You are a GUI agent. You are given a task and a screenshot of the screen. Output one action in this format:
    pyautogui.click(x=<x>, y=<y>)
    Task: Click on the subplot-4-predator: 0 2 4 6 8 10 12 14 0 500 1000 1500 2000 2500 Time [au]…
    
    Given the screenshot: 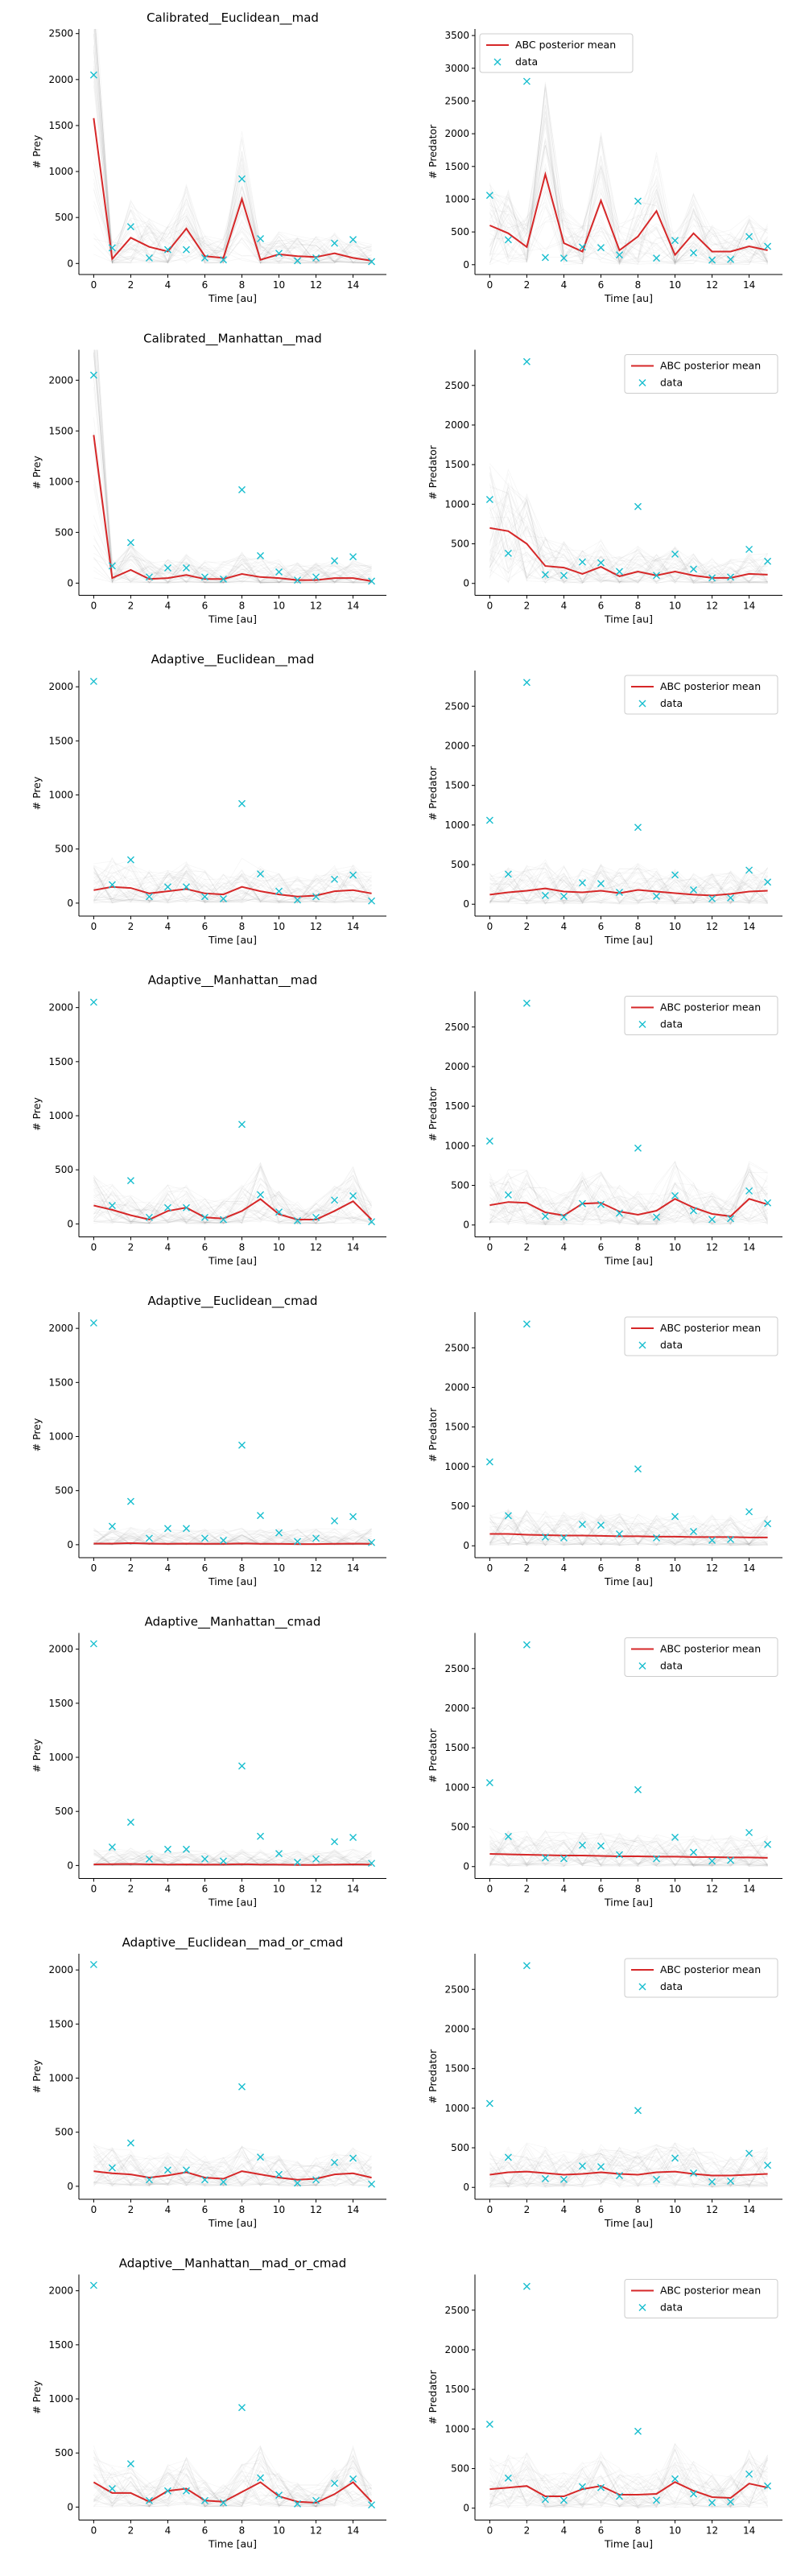 What is the action you would take?
    pyautogui.click(x=604, y=1449)
    